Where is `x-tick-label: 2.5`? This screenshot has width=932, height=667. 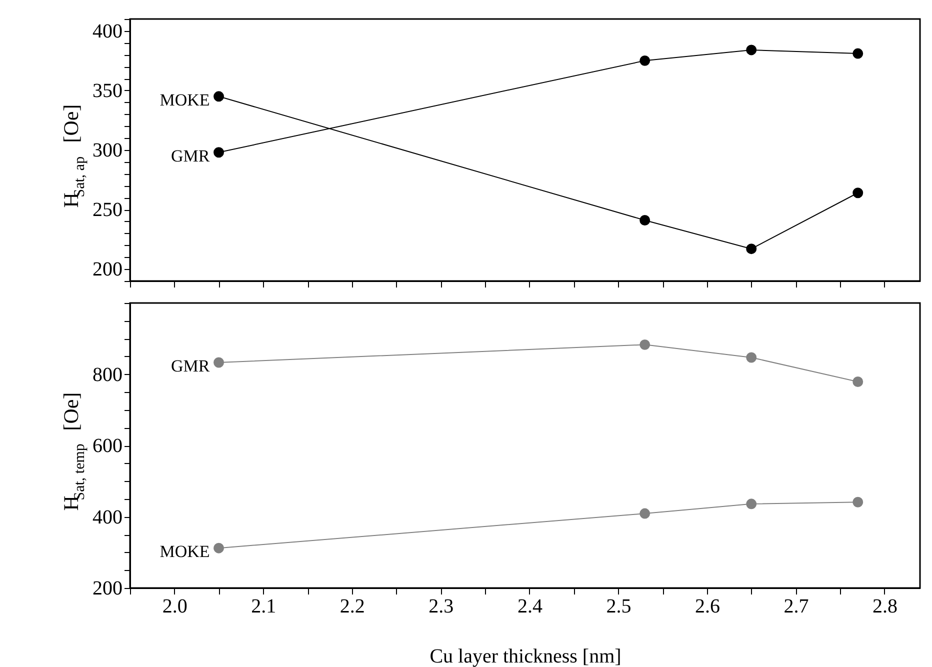
x-tick-label: 2.5 is located at coordinates (619, 607).